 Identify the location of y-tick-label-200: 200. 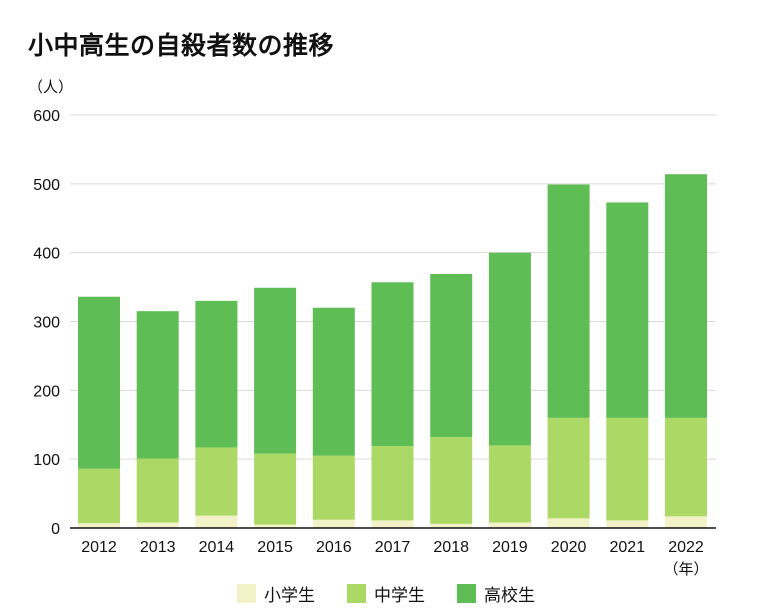
(46, 391).